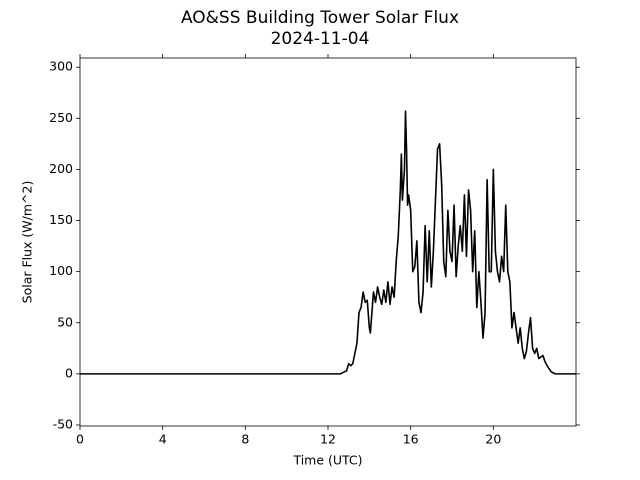  I want to click on chart-subtitle: 2024-11-04, so click(320, 39).